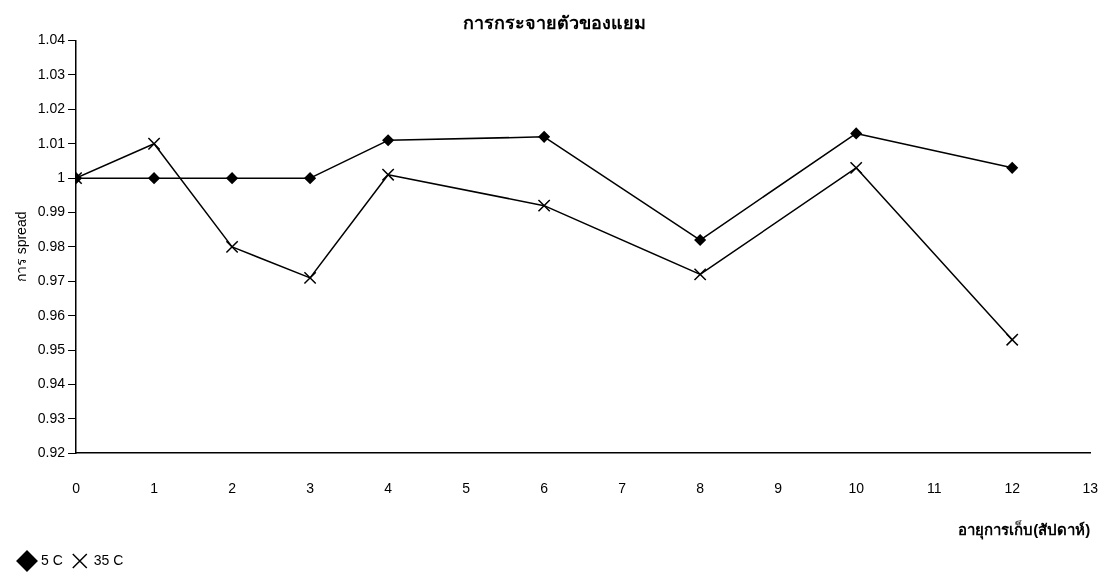 This screenshot has width=1118, height=583. I want to click on y-tick-label: 1.04, so click(51, 39).